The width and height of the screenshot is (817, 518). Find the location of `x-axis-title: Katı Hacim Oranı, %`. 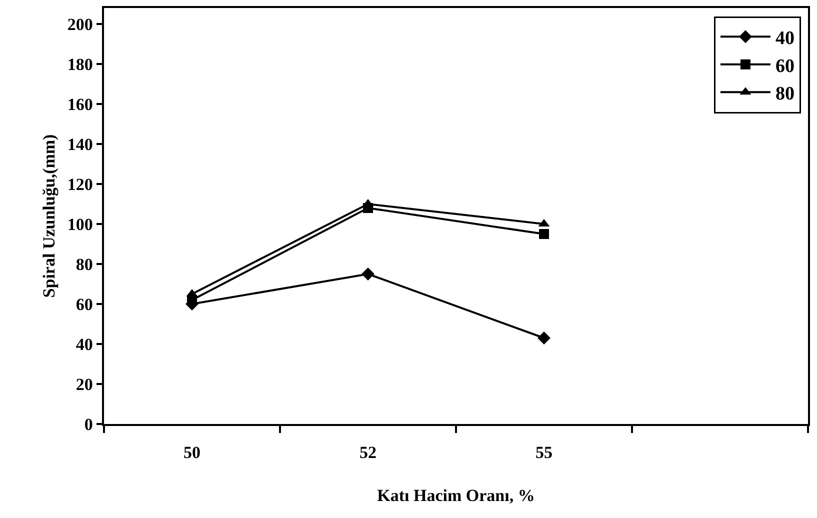

x-axis-title: Katı Hacim Oranı, % is located at coordinates (456, 496).